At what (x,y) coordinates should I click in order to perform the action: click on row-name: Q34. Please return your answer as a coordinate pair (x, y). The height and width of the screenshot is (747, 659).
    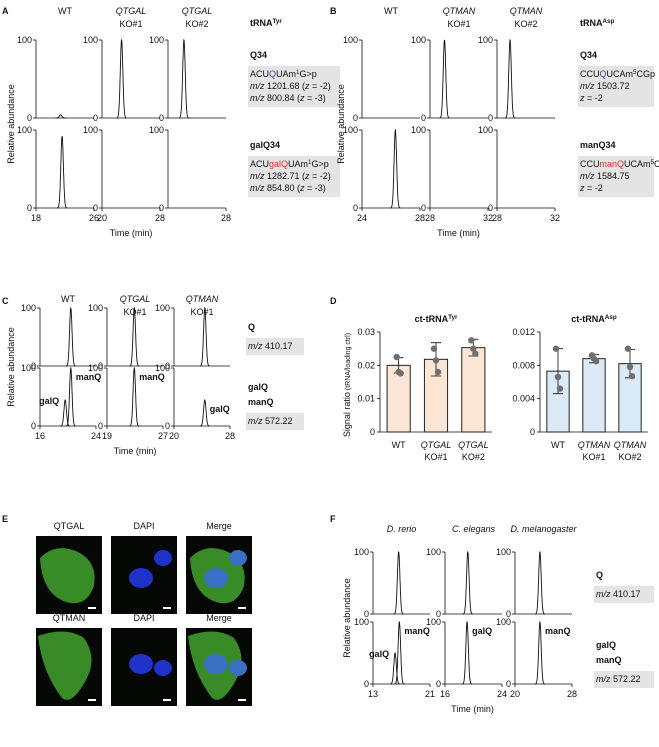
    Looking at the image, I should click on (258, 55).